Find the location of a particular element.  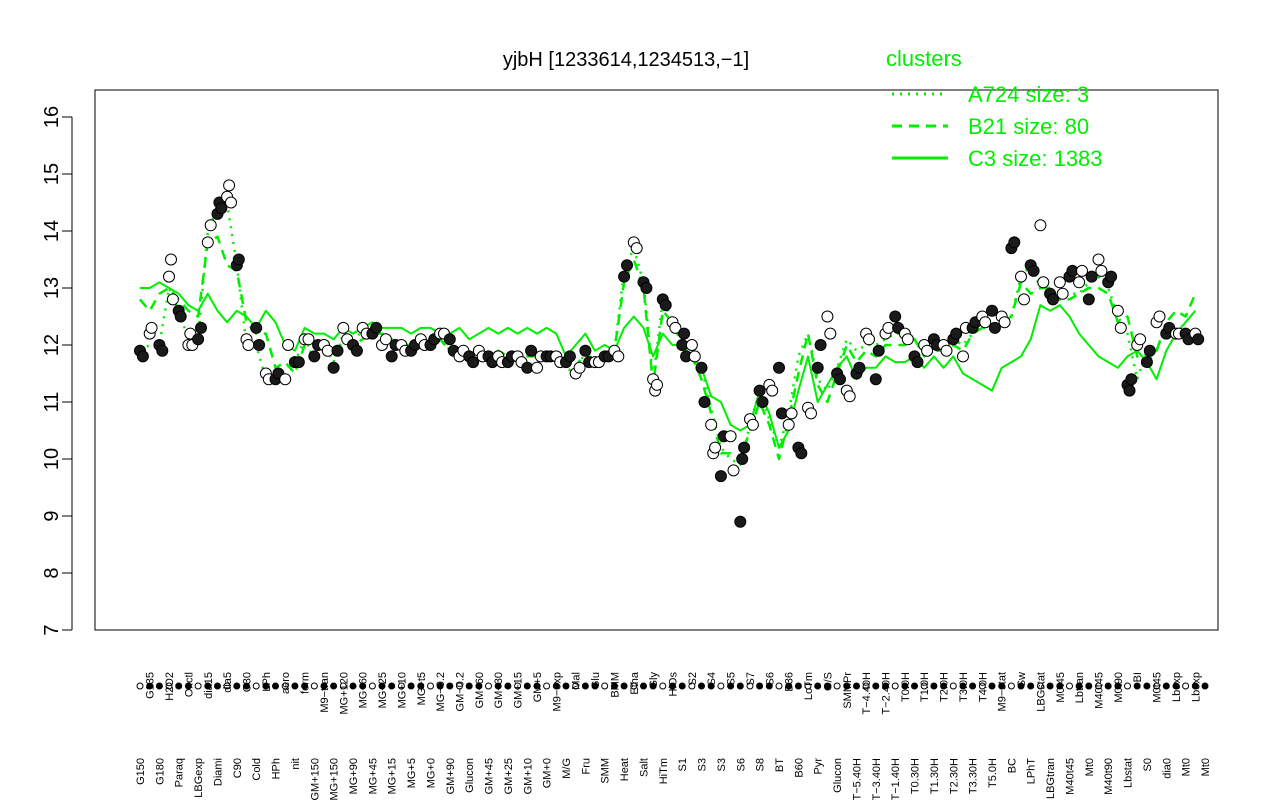

x-tick-label: S2 is located at coordinates (693, 678).